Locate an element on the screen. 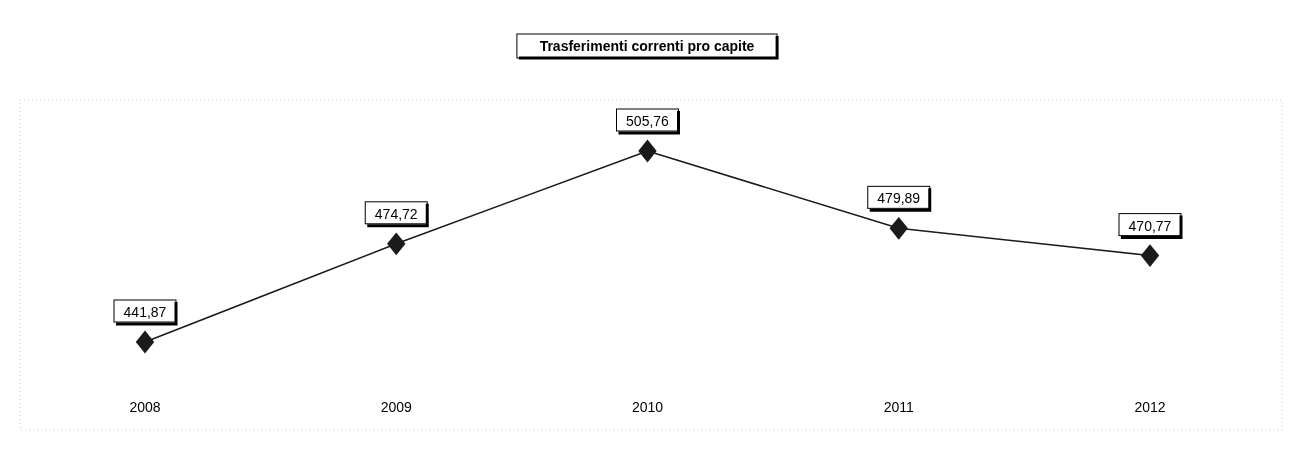 This screenshot has height=455, width=1289. x-tick-label: 2012 is located at coordinates (1150, 407).